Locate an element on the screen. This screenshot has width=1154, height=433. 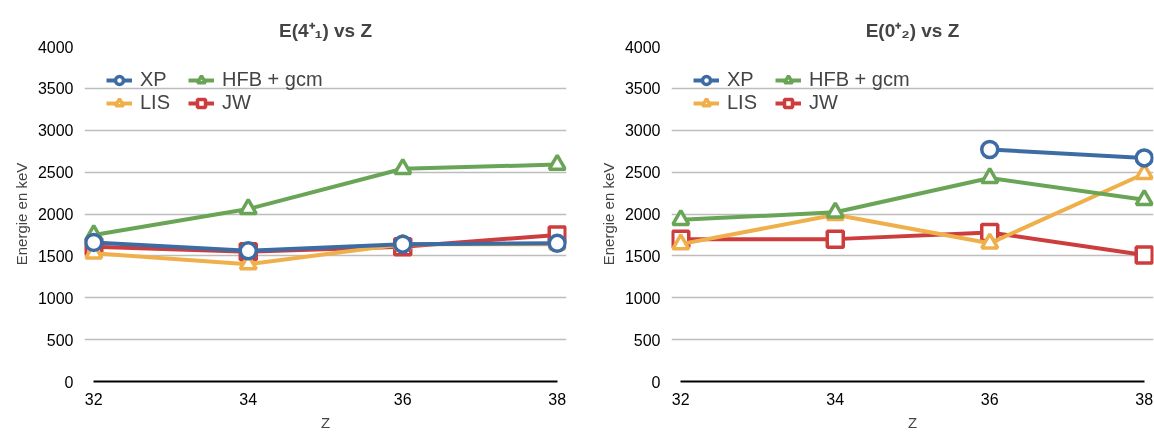
chart-title: E(4⁺₁) vs Z is located at coordinates (325, 30).